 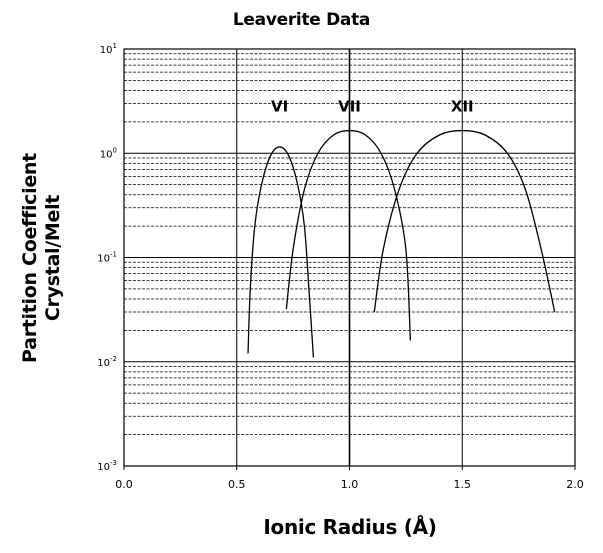 What do you see at coordinates (348, 235) in the screenshot?
I see `series-curve-vii` at bounding box center [348, 235].